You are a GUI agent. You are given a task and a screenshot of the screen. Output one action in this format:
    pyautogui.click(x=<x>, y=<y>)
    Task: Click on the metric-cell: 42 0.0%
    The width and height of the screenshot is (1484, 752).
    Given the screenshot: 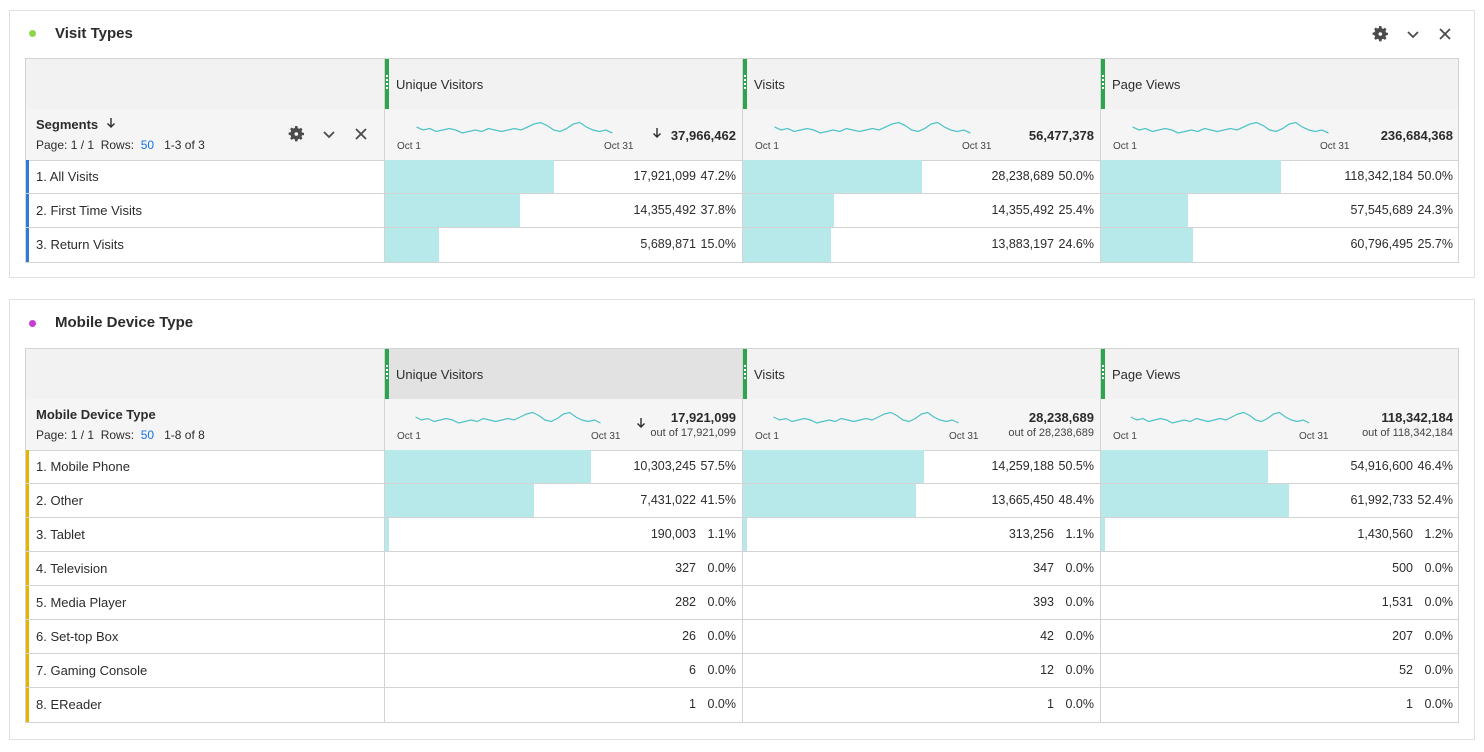 What is the action you would take?
    pyautogui.click(x=921, y=636)
    